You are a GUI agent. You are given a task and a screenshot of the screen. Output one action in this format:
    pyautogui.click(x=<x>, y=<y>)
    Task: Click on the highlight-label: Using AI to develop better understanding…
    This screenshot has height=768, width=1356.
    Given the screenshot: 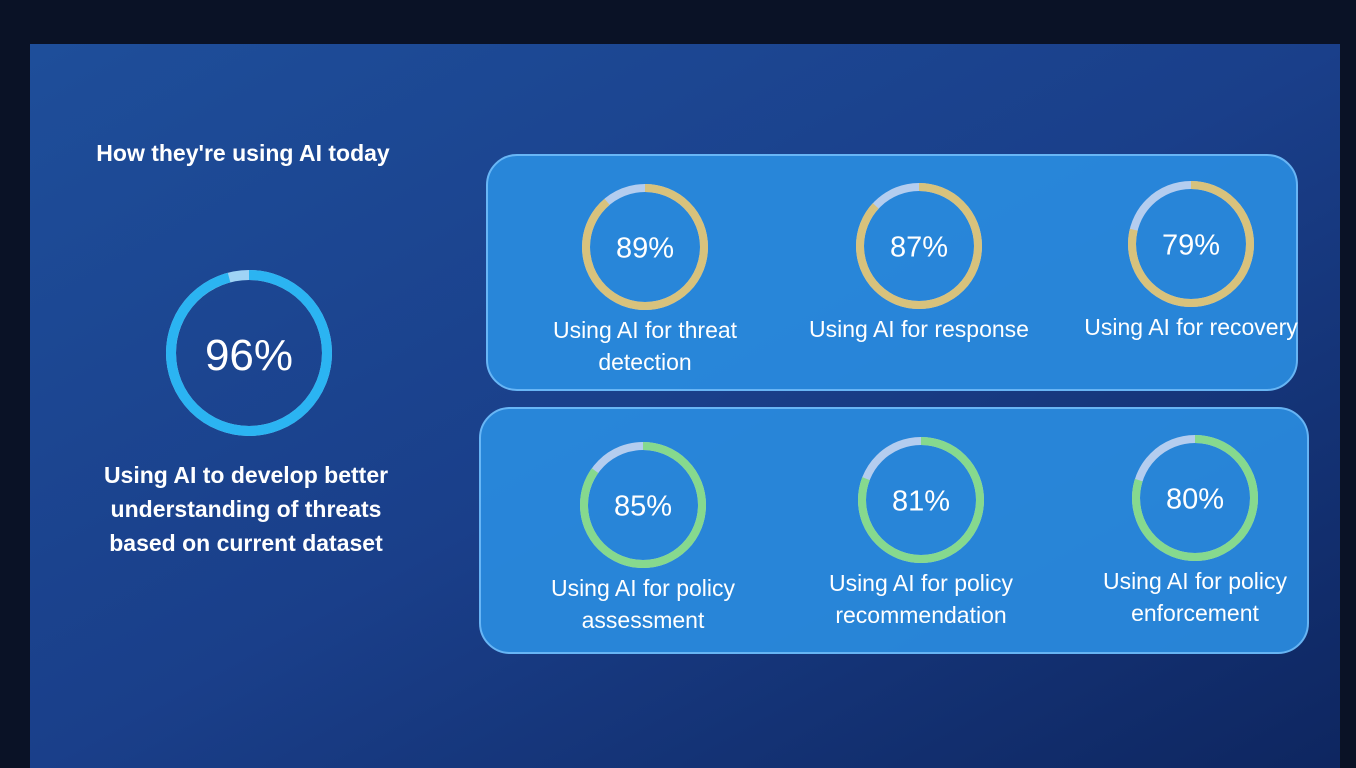 What is the action you would take?
    pyautogui.click(x=246, y=509)
    